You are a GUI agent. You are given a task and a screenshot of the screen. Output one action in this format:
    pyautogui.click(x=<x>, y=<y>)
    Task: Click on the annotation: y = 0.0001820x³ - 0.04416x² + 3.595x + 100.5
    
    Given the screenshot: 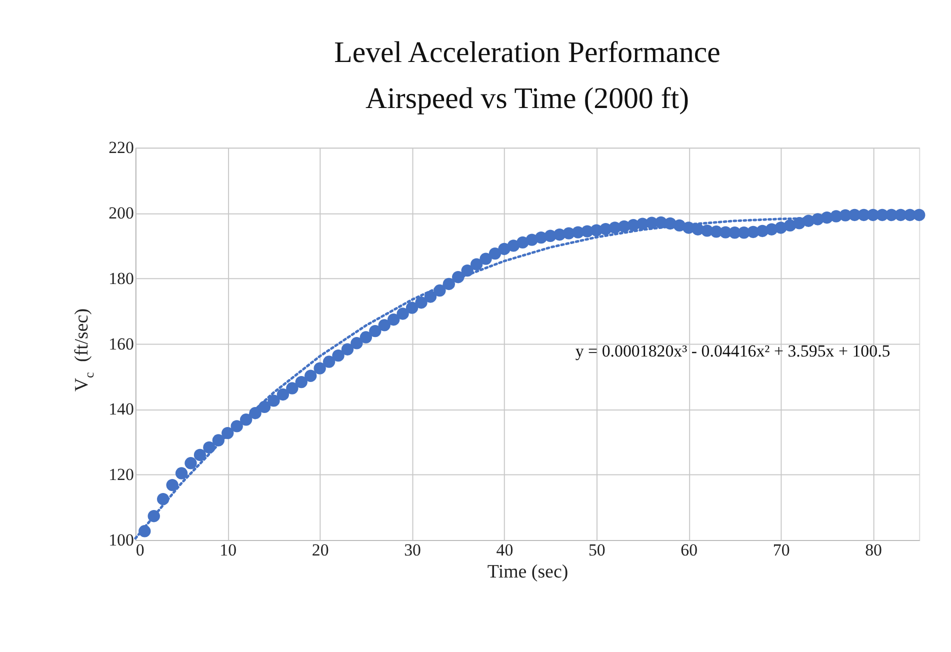 What is the action you would take?
    pyautogui.click(x=732, y=351)
    